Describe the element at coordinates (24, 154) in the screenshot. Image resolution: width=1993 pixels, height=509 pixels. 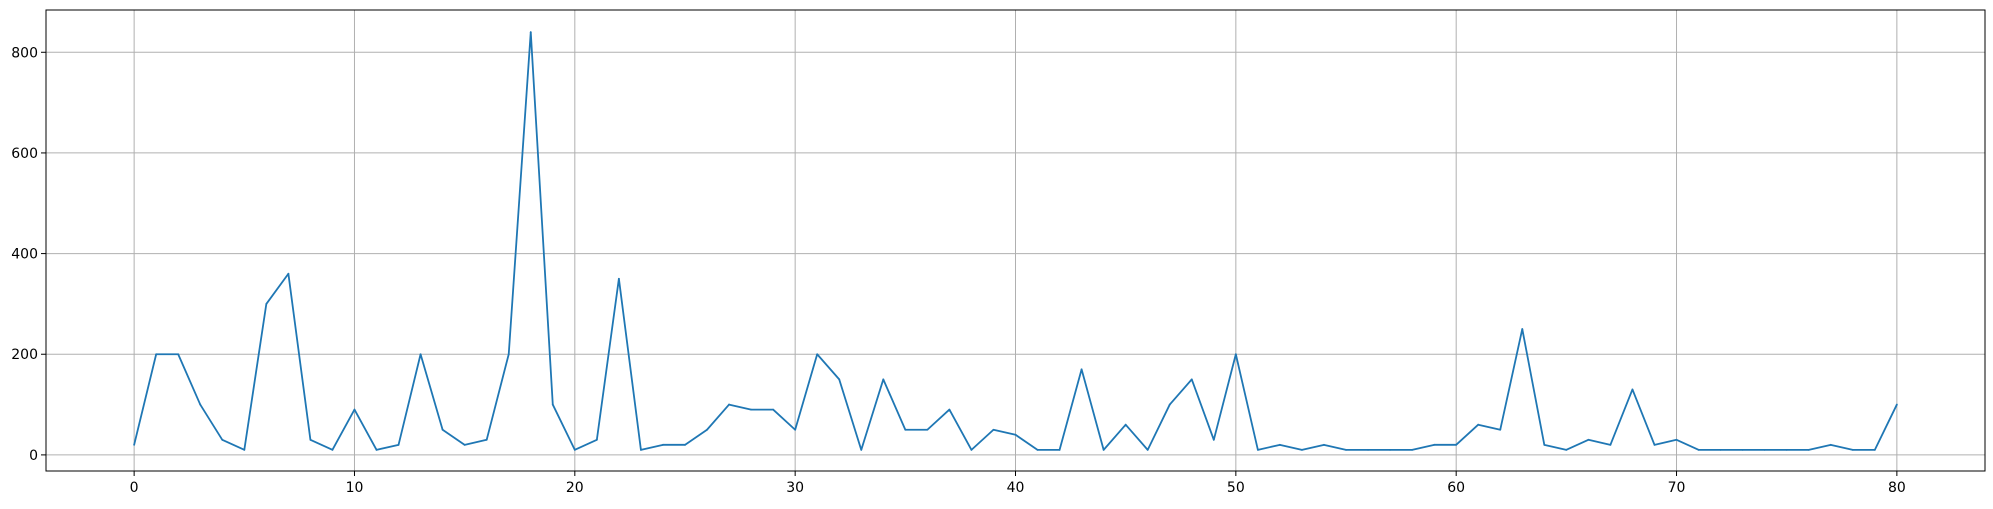
I see `y-tick-label: 600` at that location.